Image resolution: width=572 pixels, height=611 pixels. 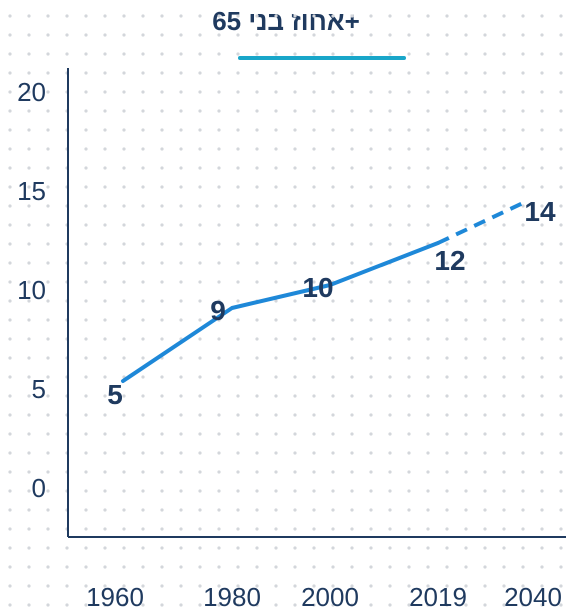 What do you see at coordinates (449, 260) in the screenshot?
I see `data-label: 12` at bounding box center [449, 260].